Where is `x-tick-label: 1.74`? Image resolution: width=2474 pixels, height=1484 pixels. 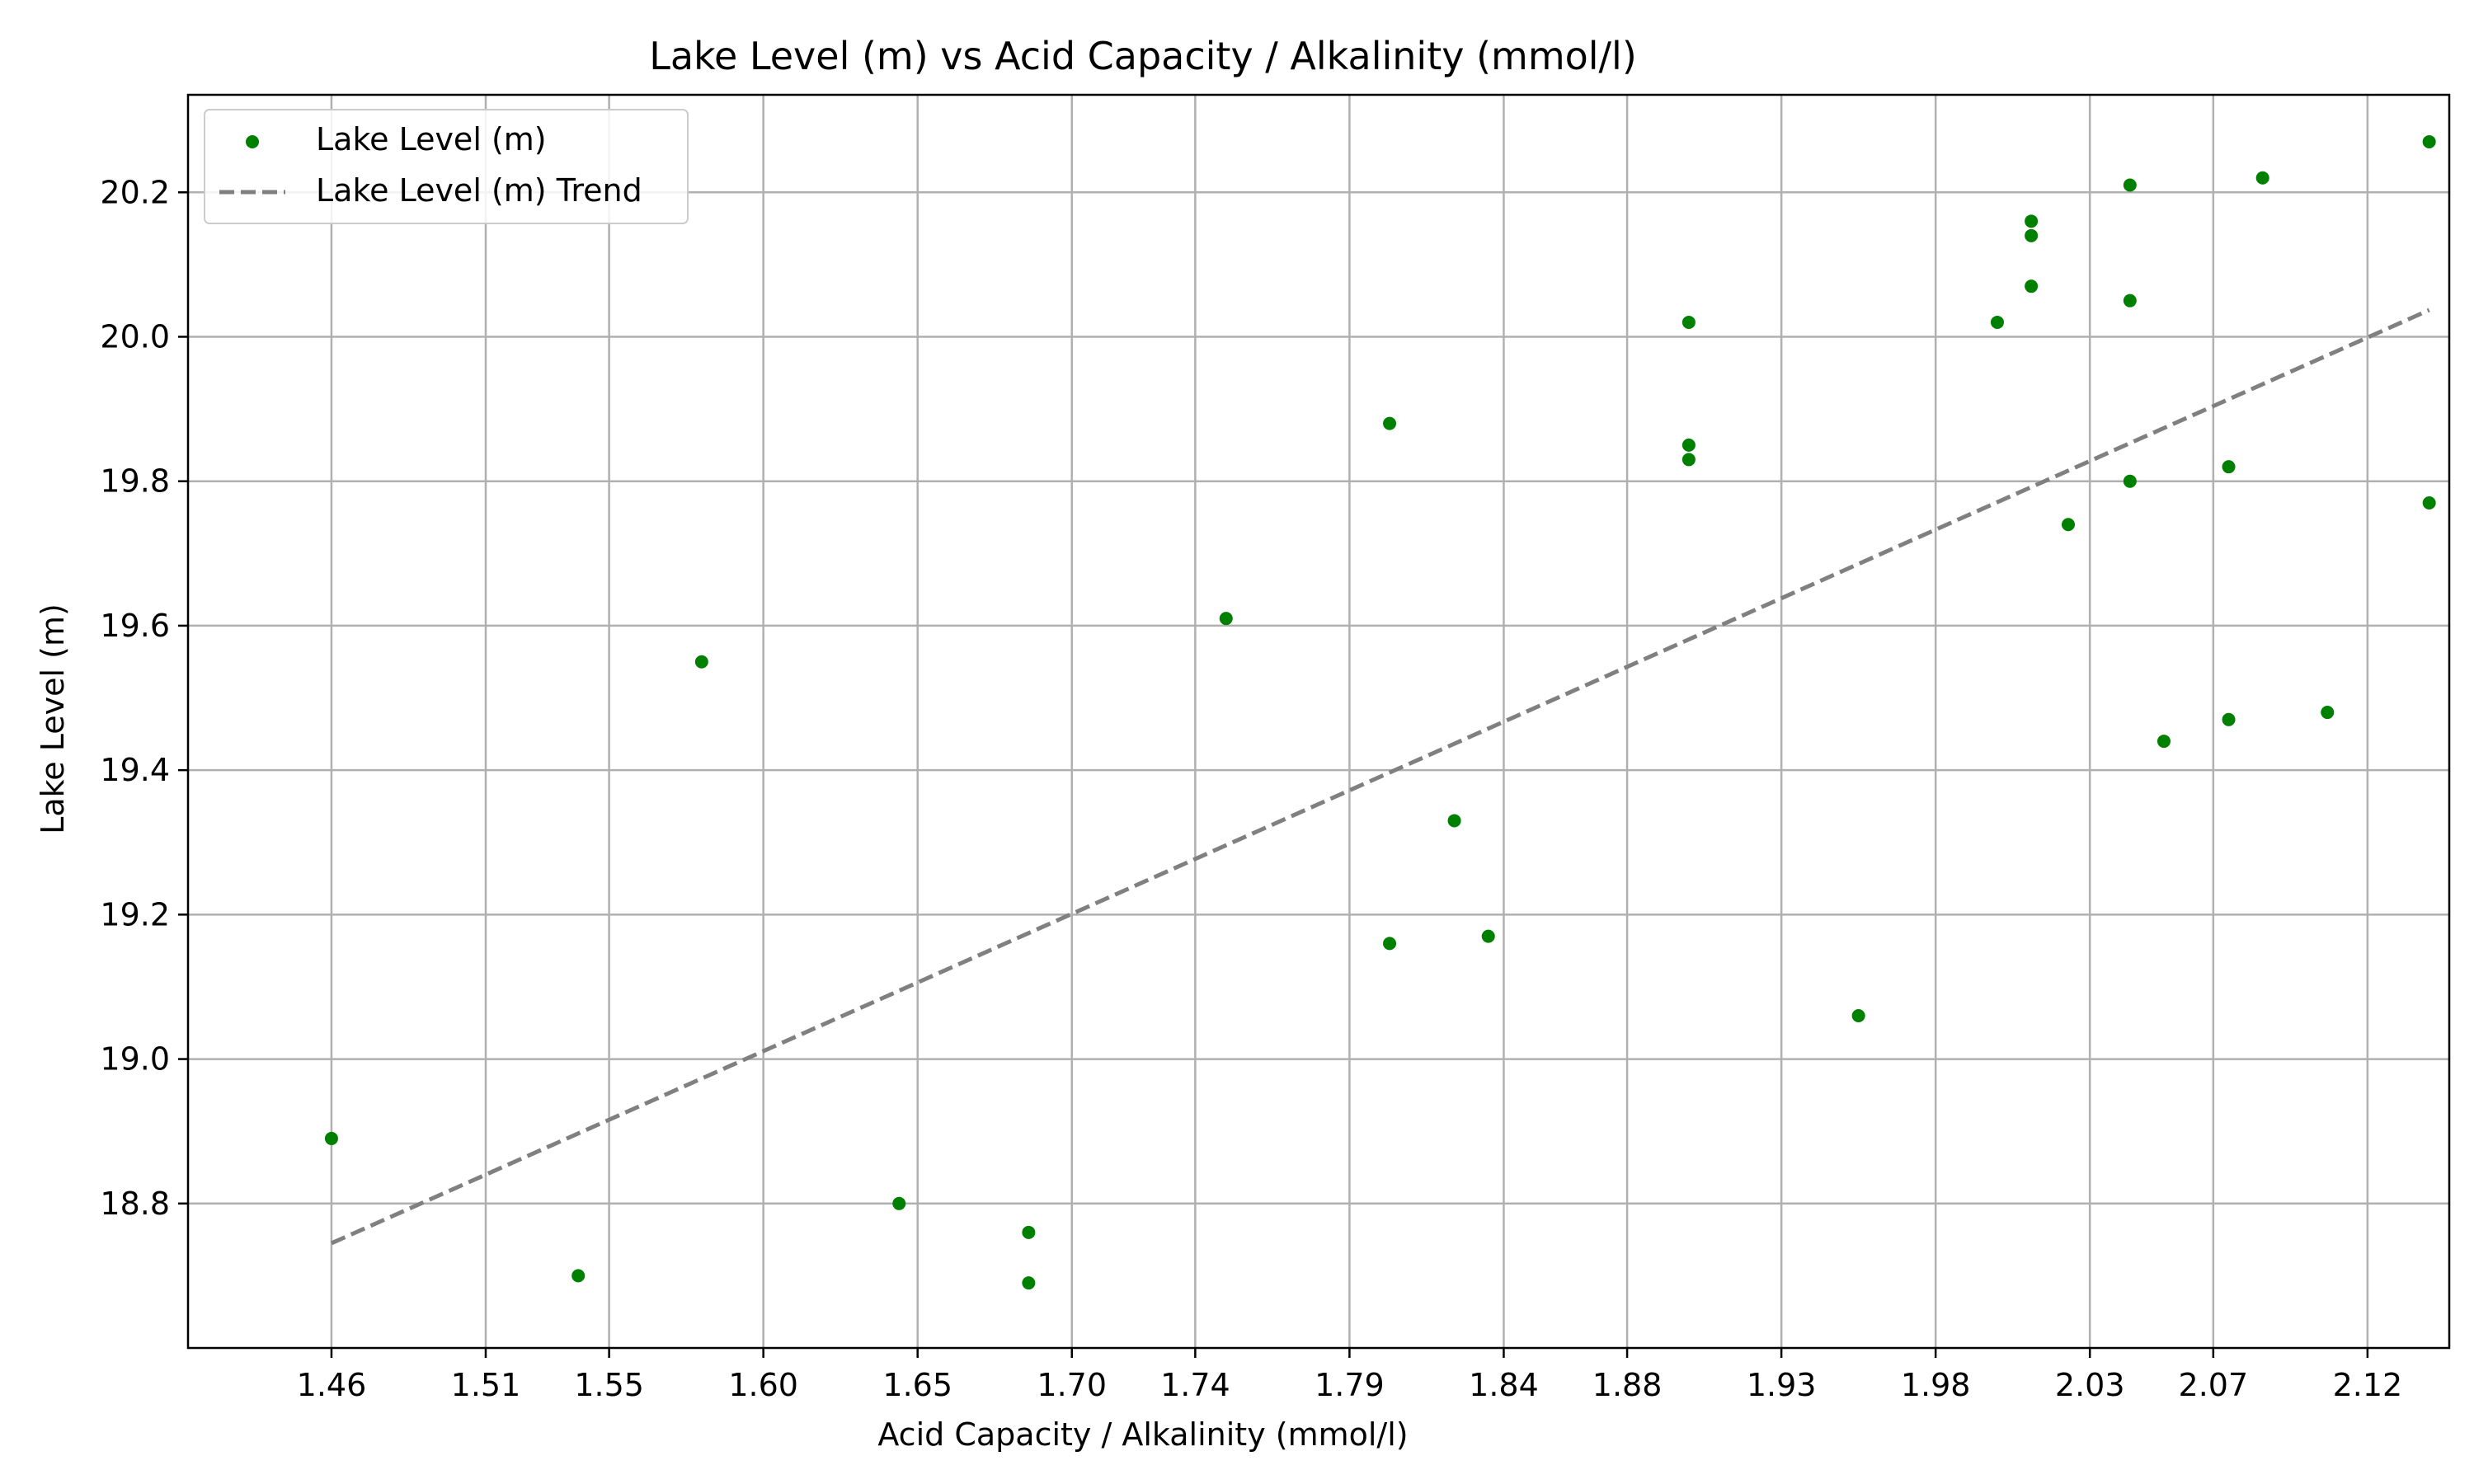 x-tick-label: 1.74 is located at coordinates (1195, 1385).